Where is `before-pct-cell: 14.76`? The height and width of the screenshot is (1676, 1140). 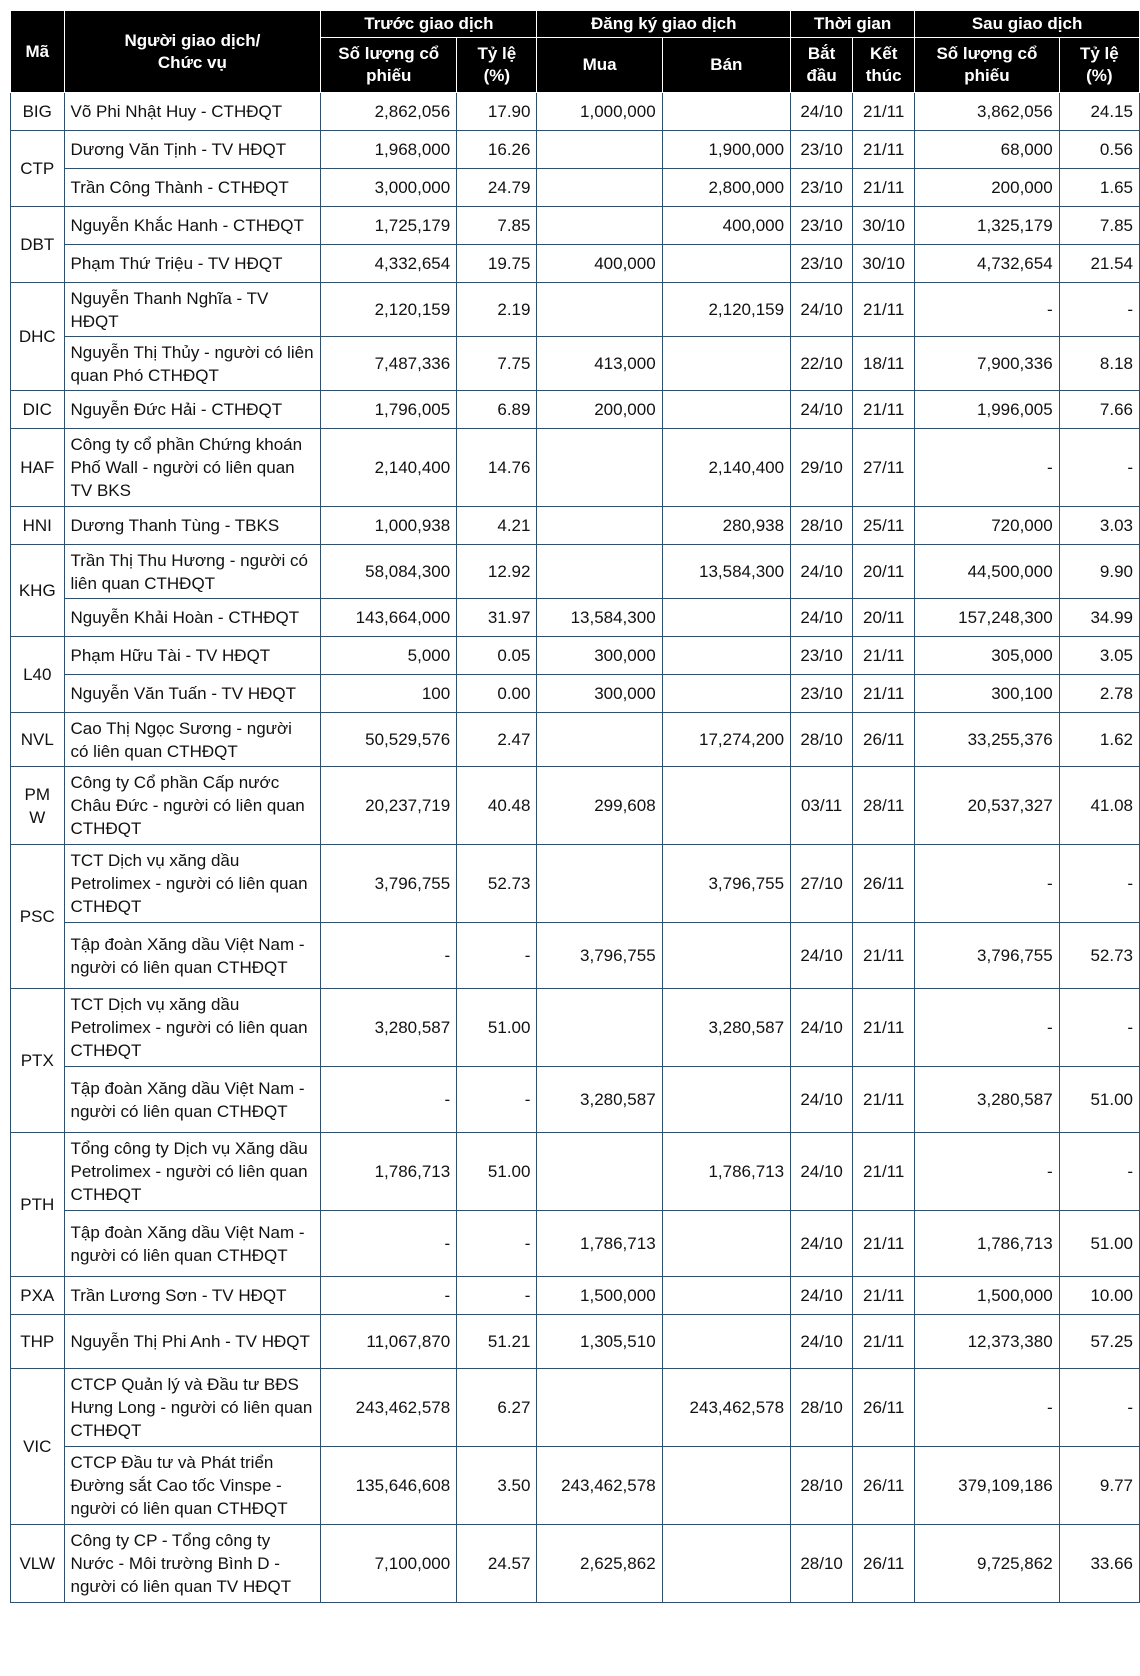 before-pct-cell: 14.76 is located at coordinates (497, 467).